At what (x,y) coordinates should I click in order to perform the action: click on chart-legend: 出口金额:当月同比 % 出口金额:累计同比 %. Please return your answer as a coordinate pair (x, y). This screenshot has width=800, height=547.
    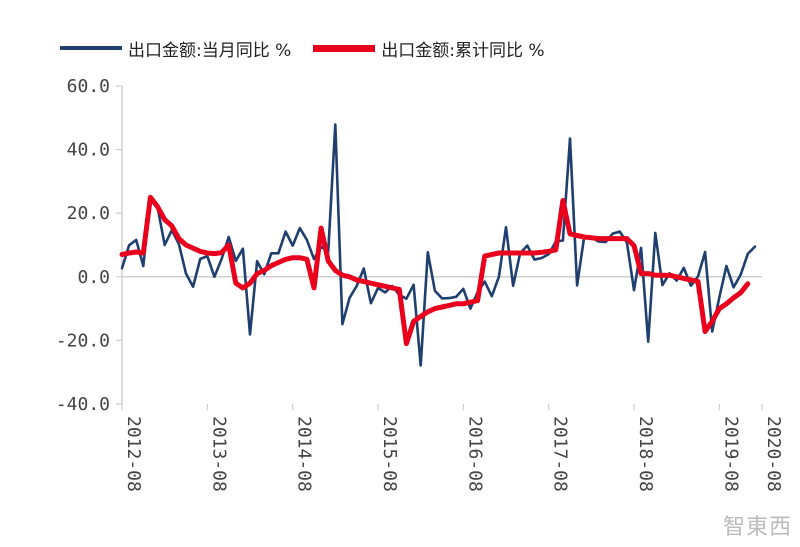
    Looking at the image, I should click on (313, 48).